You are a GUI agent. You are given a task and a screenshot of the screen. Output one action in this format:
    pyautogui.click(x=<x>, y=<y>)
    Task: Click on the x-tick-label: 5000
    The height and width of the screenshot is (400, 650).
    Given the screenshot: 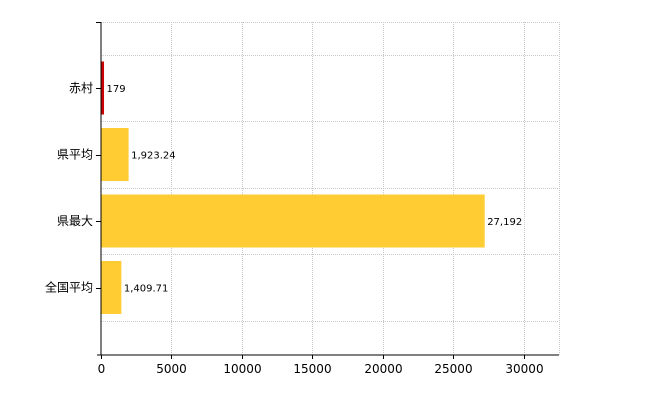 What is the action you would take?
    pyautogui.click(x=171, y=369)
    